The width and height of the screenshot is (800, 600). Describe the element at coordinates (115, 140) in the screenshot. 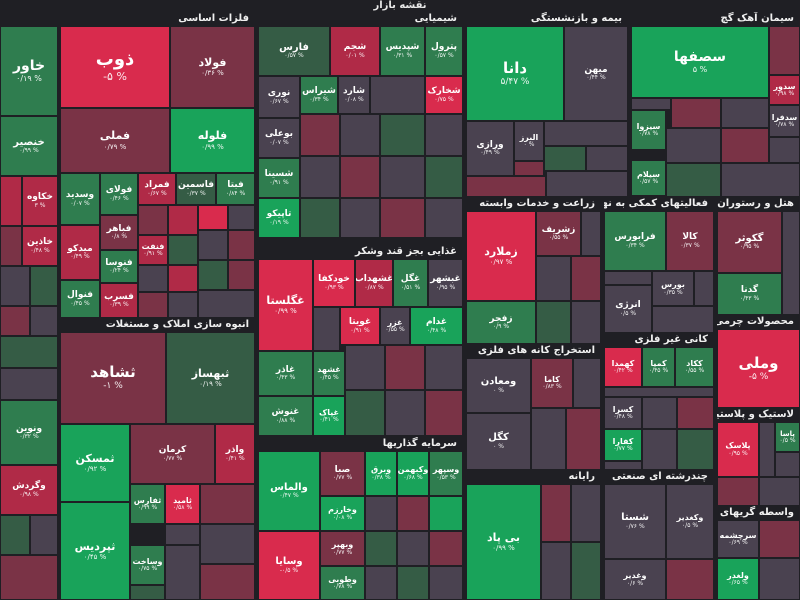

I see `stock-tile: فملی ۰/۷۹ %` at that location.